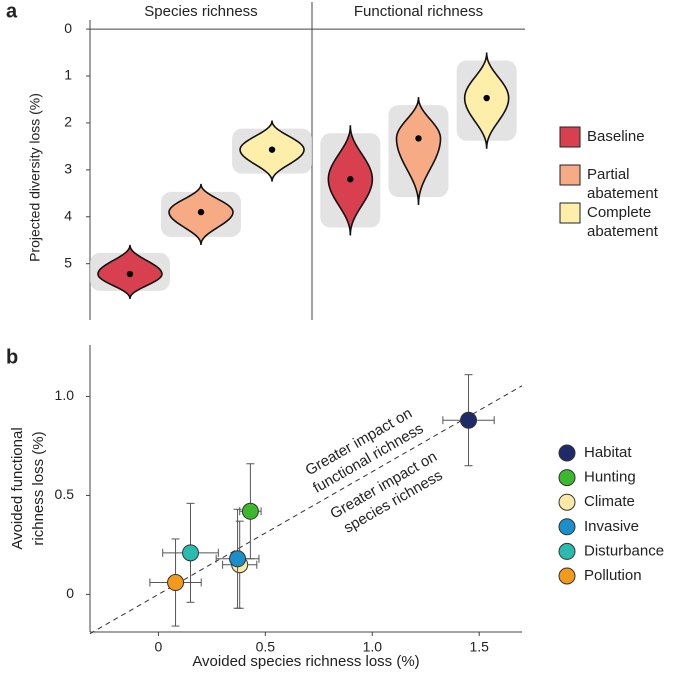  Describe the element at coordinates (623, 222) in the screenshot. I see `legend-label: Complete abatement` at that location.